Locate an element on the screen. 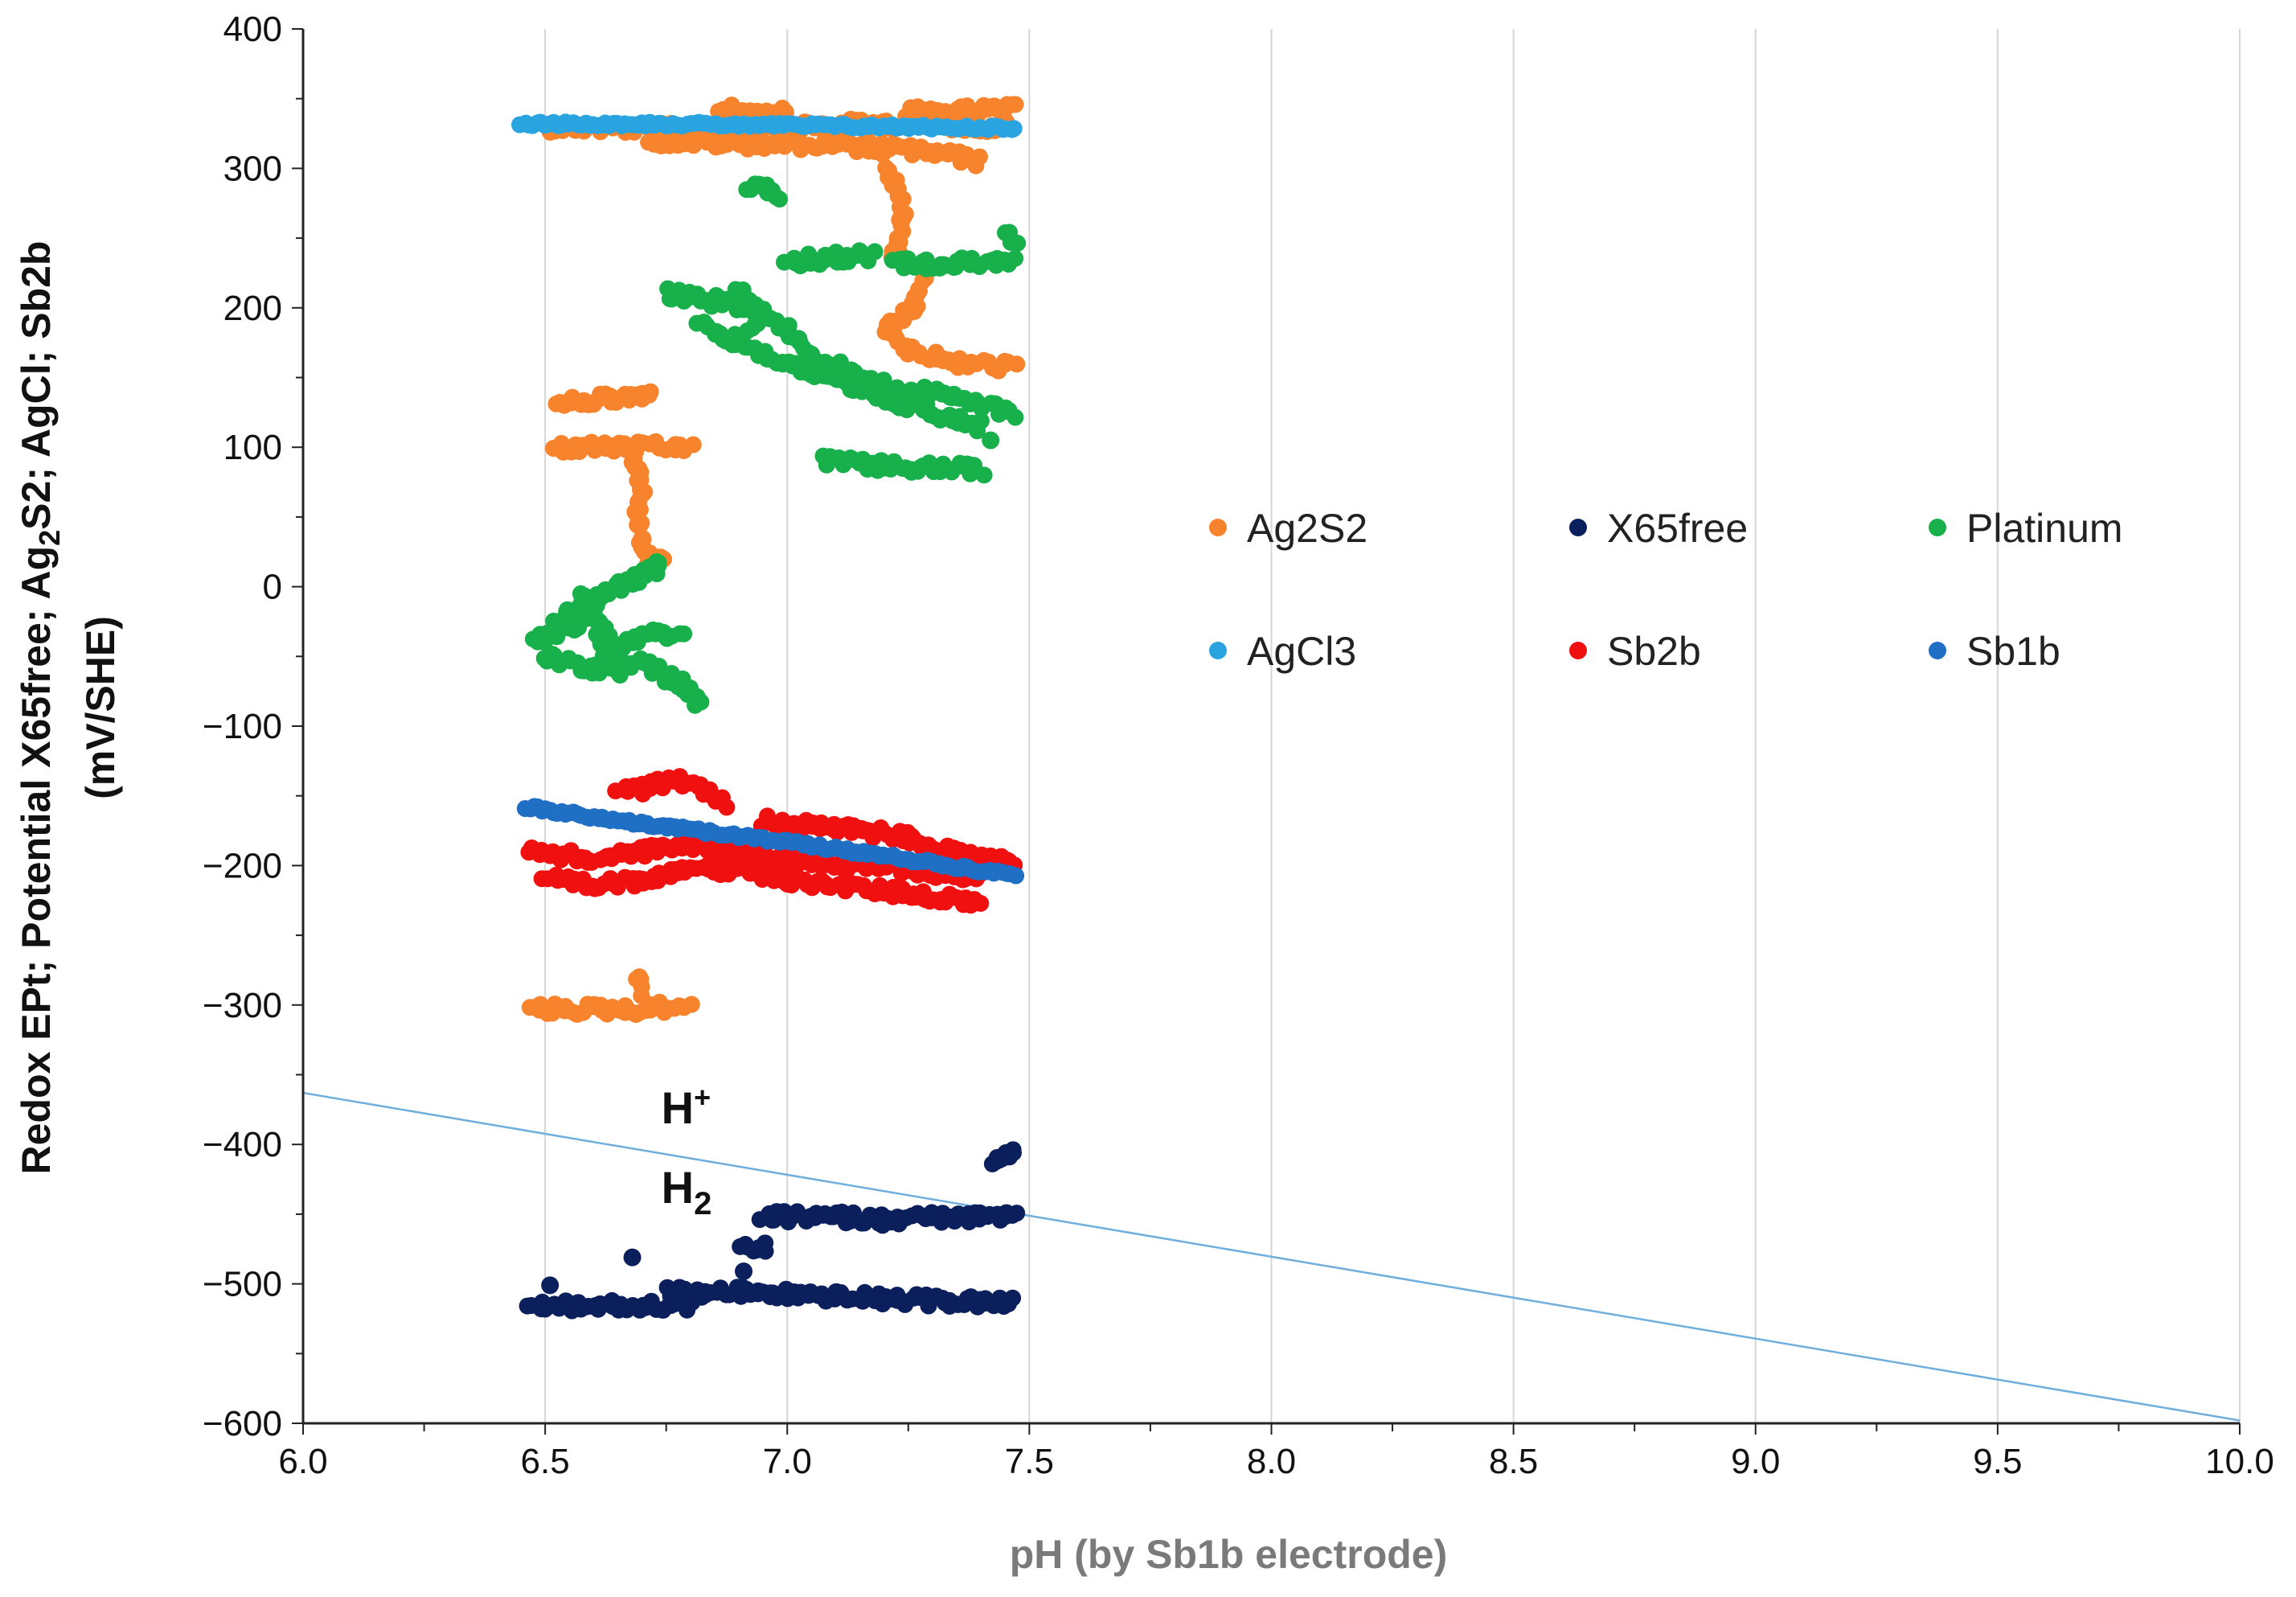  y-axis-title-subscript: 2 is located at coordinates (49, 538).